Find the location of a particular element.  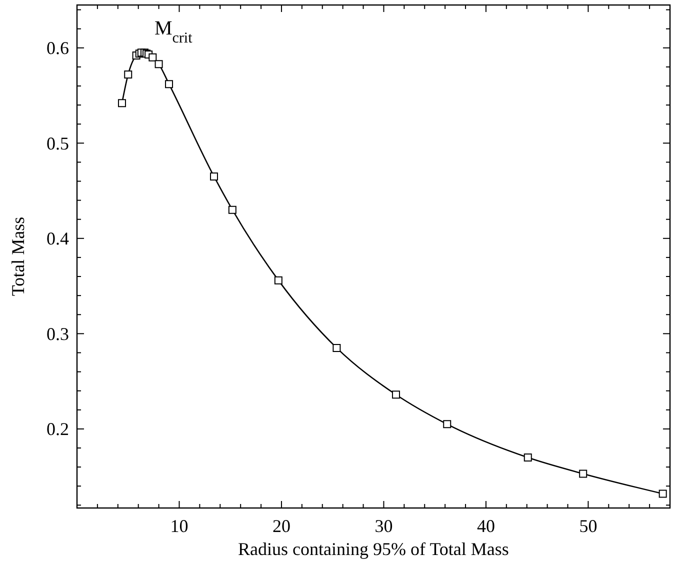

x-tick-label: 20 is located at coordinates (281, 526).